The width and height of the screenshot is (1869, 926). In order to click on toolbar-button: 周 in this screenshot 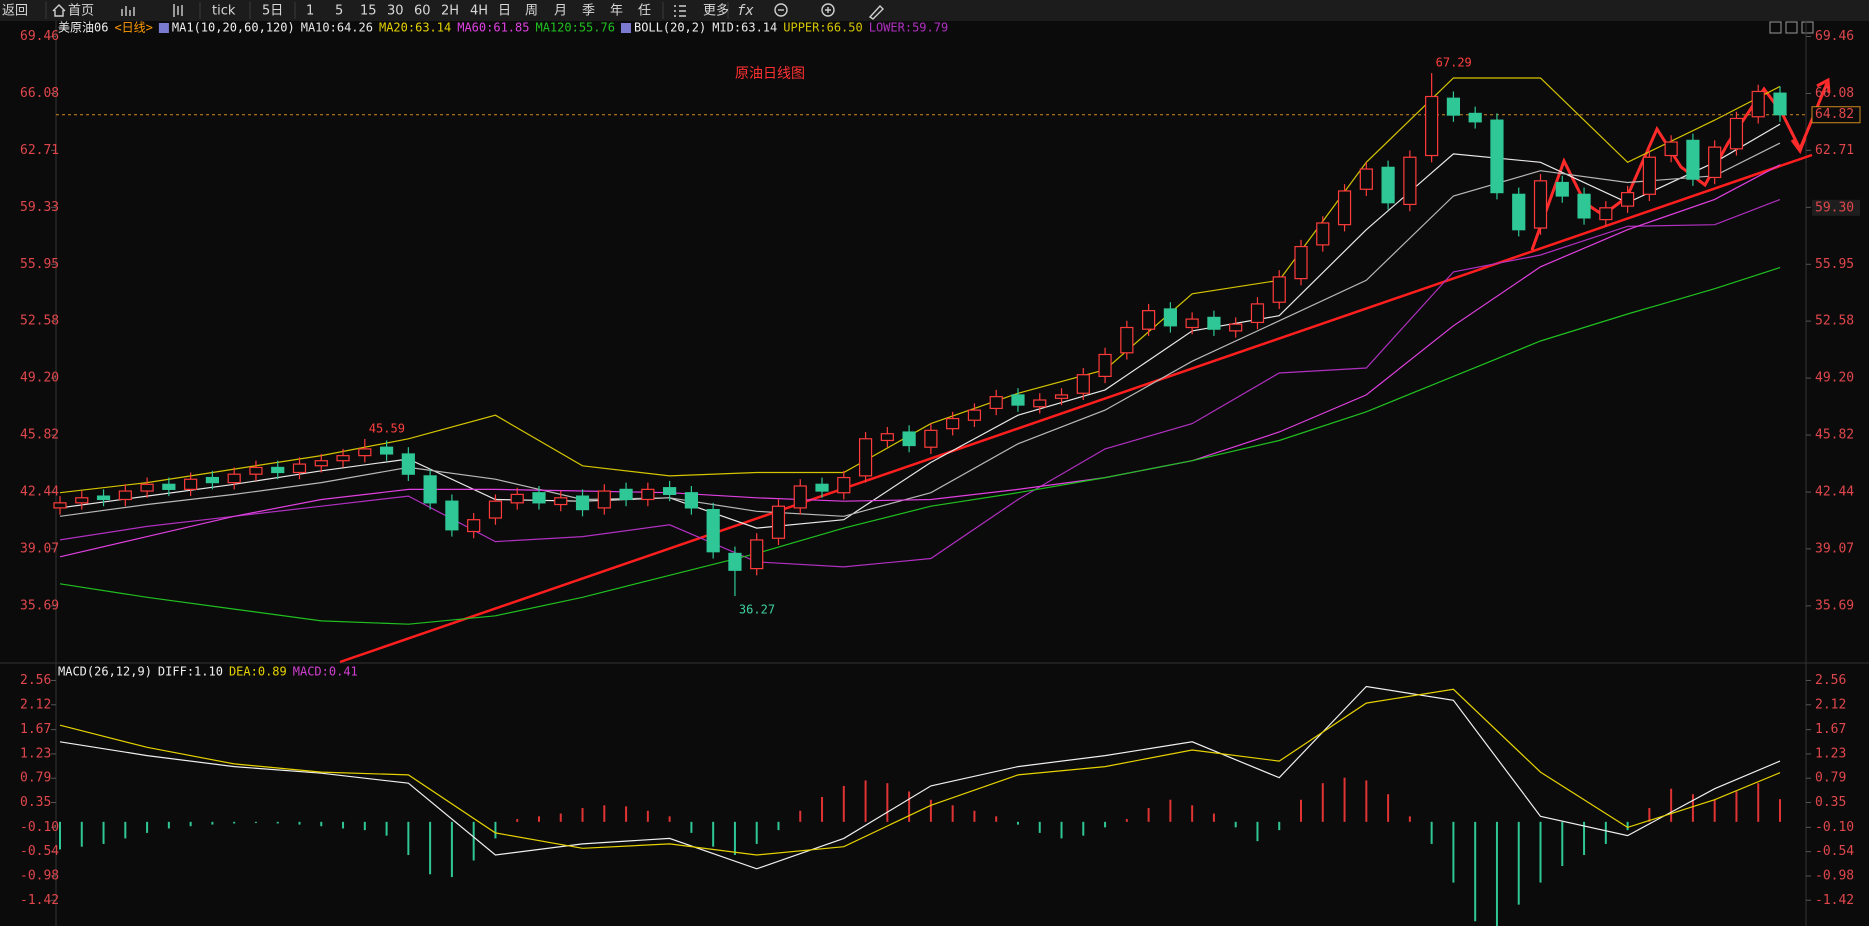, I will do `click(531, 11)`.